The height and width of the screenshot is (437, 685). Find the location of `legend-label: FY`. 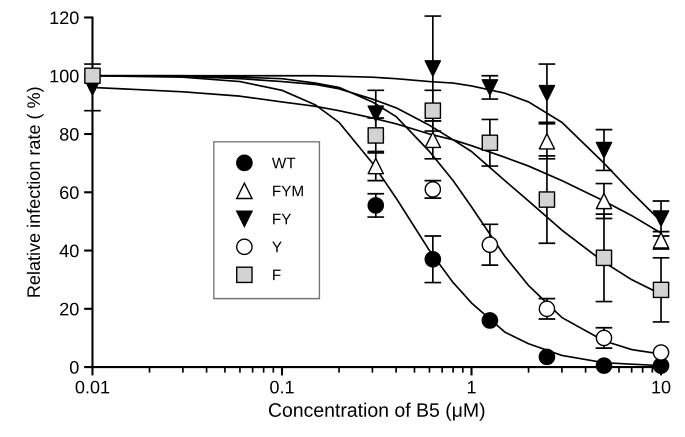

legend-label: FY is located at coordinates (282, 219).